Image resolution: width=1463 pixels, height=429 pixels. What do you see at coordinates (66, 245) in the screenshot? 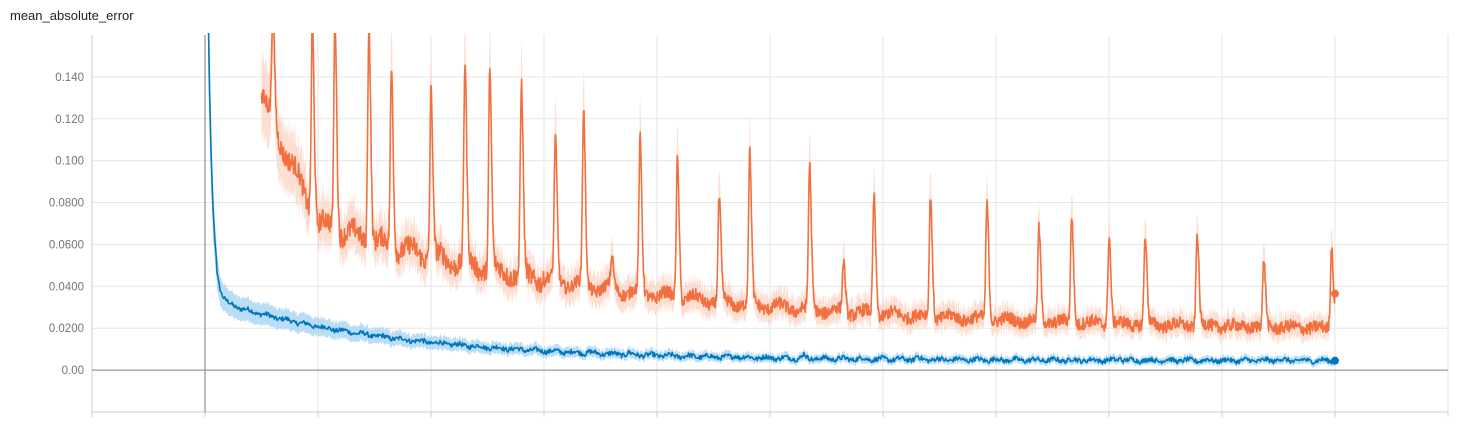
I see `y-tick-label: 0.0600` at bounding box center [66, 245].